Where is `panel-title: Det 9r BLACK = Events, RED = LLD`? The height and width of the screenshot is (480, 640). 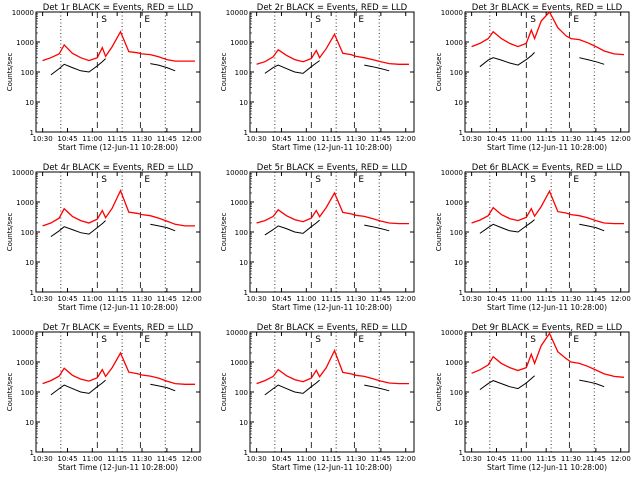
panel-title: Det 9r BLACK = Events, RED = LLD is located at coordinates (547, 328).